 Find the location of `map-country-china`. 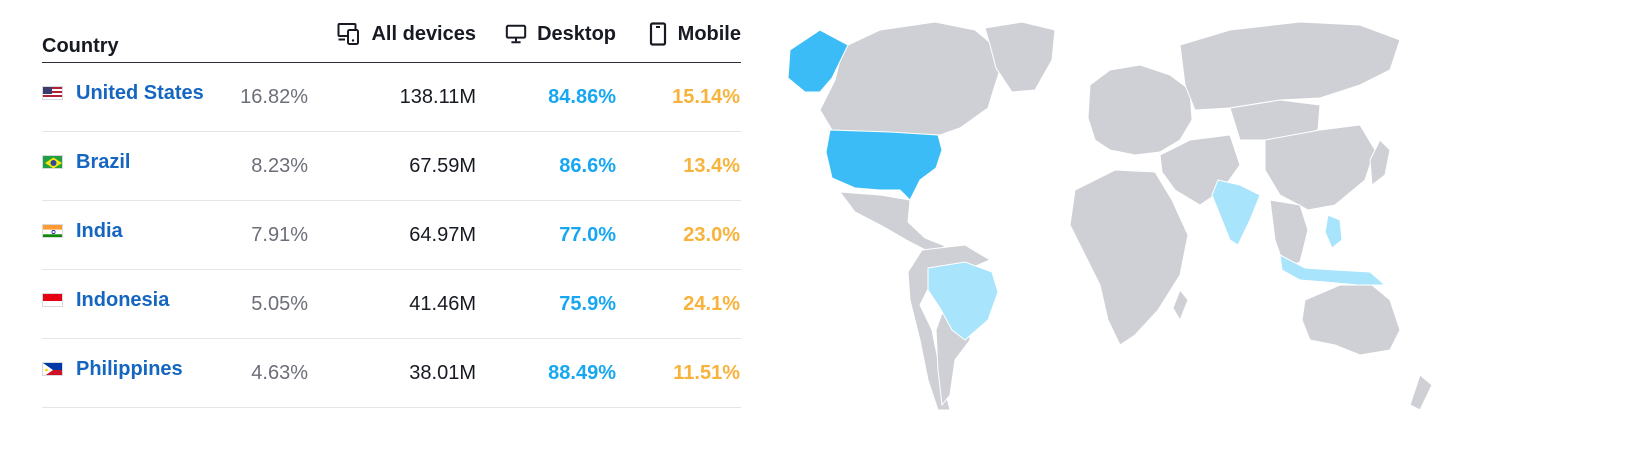

map-country-china is located at coordinates (1320, 167).